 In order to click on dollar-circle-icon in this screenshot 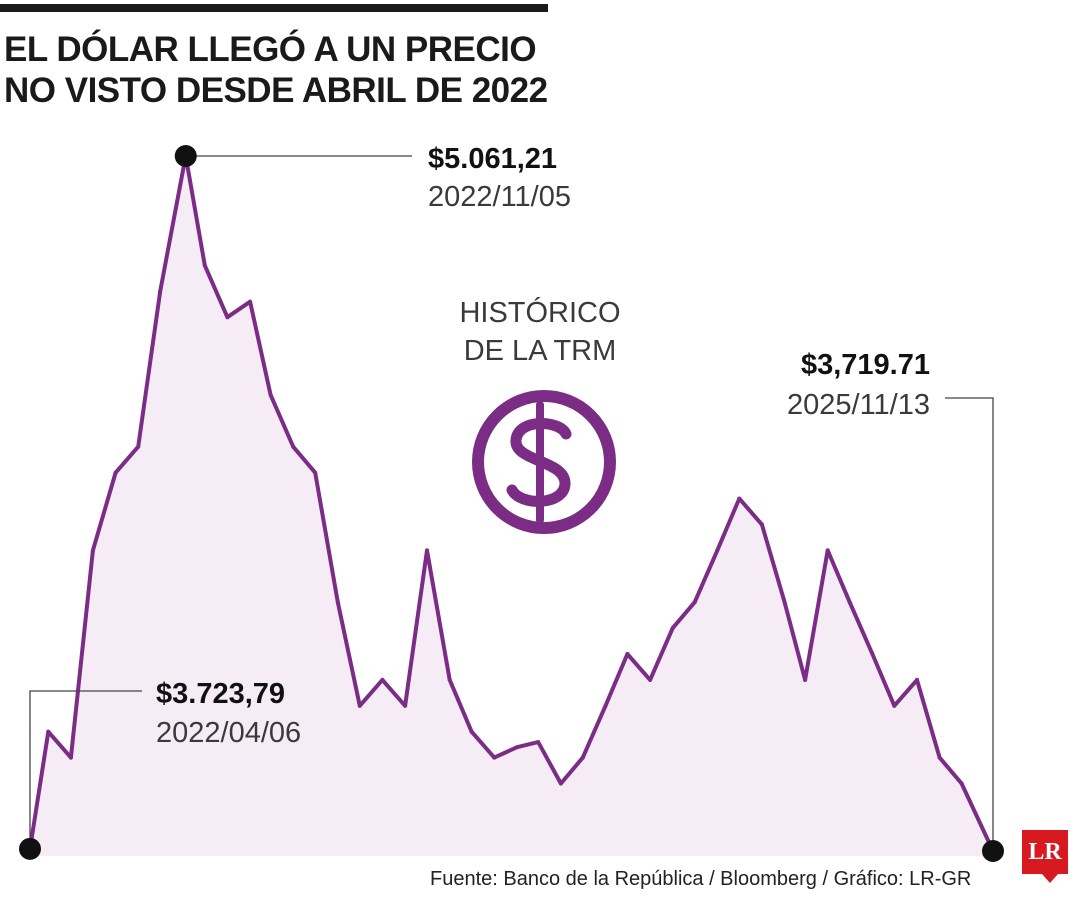, I will do `click(544, 462)`.